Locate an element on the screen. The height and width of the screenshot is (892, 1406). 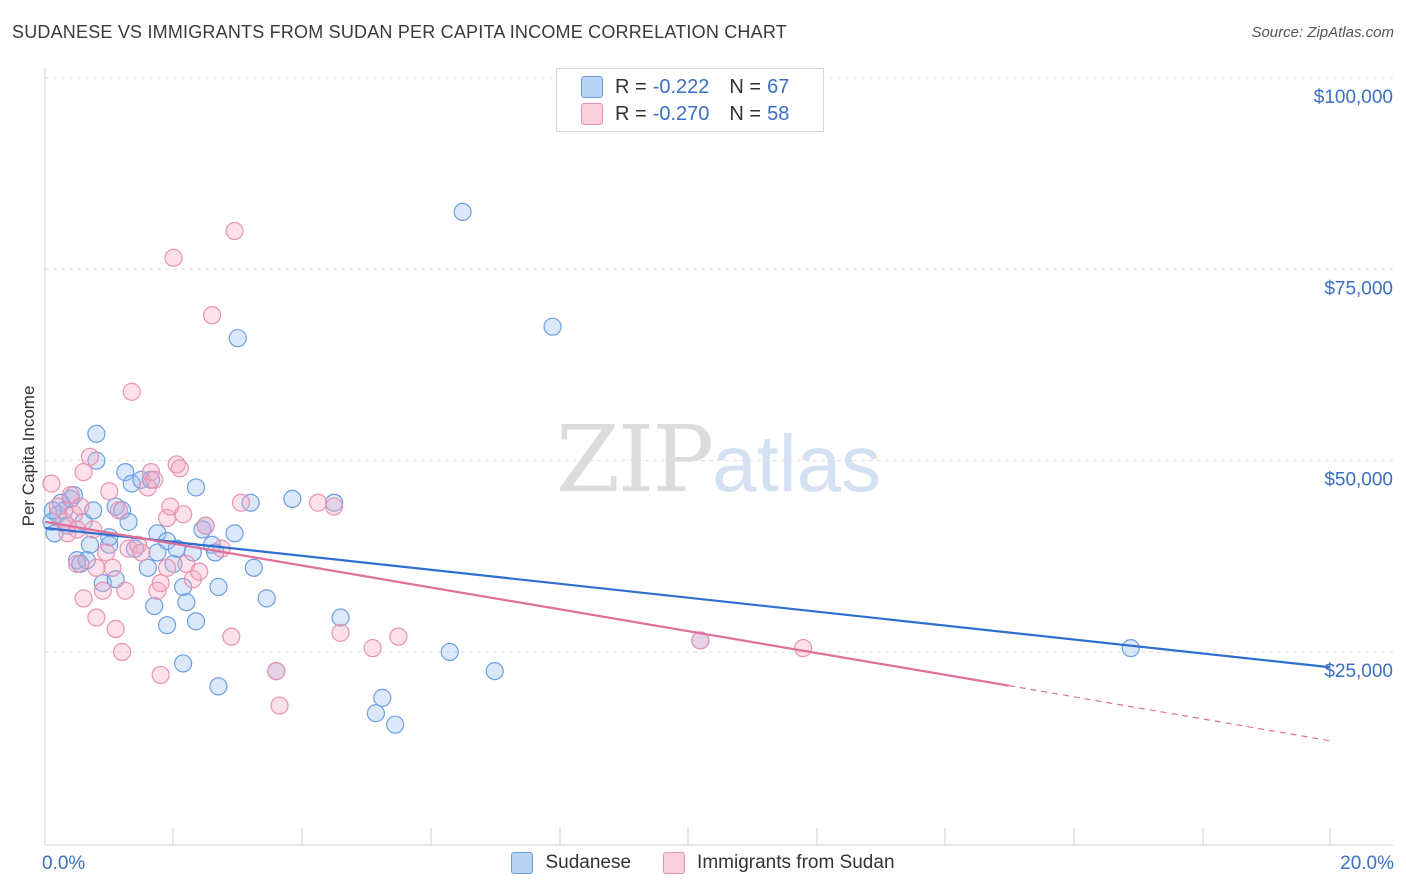
legend-swatch-immigrants is located at coordinates (592, 114).